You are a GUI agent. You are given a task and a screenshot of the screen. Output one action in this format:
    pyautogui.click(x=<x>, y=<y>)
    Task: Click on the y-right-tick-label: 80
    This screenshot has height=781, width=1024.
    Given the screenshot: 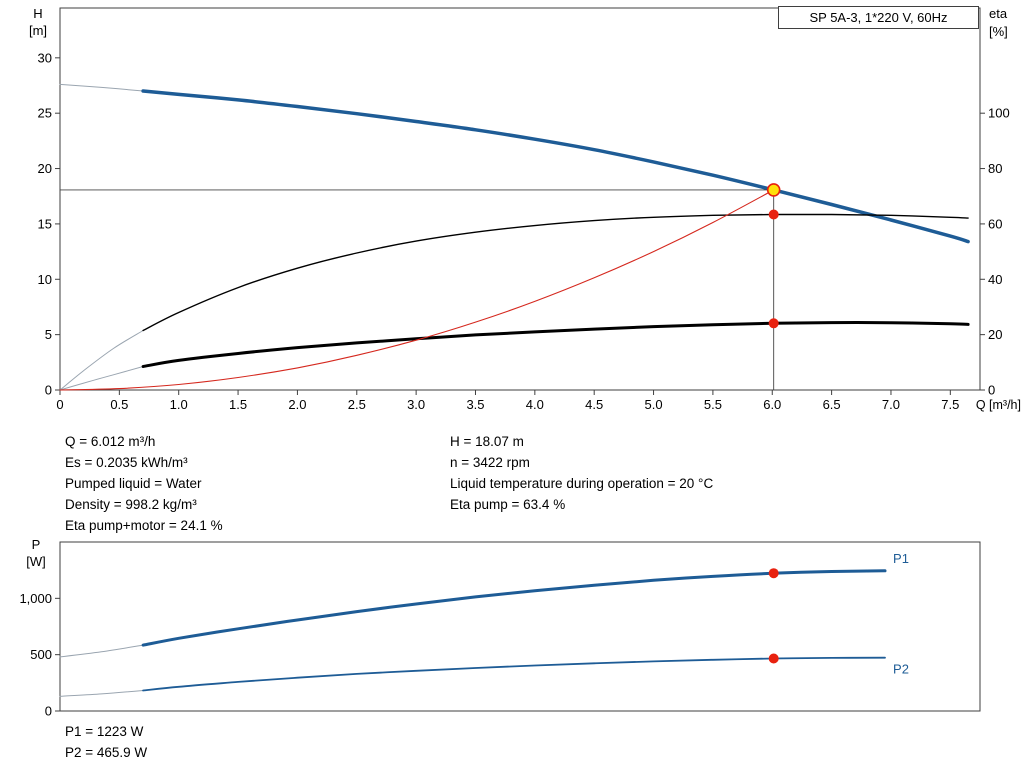 What is the action you would take?
    pyautogui.click(x=995, y=168)
    